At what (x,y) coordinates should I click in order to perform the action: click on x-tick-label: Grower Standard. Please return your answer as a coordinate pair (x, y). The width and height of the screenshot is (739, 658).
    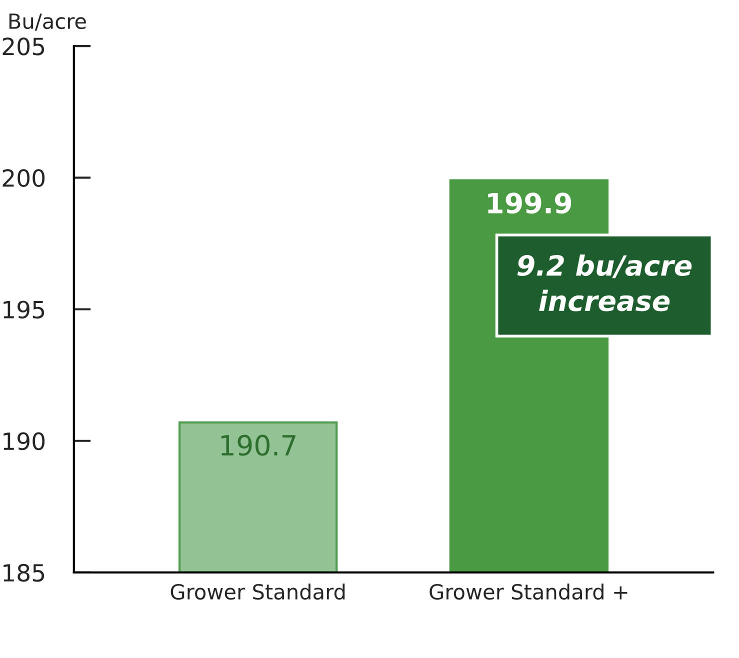
    Looking at the image, I should click on (257, 592).